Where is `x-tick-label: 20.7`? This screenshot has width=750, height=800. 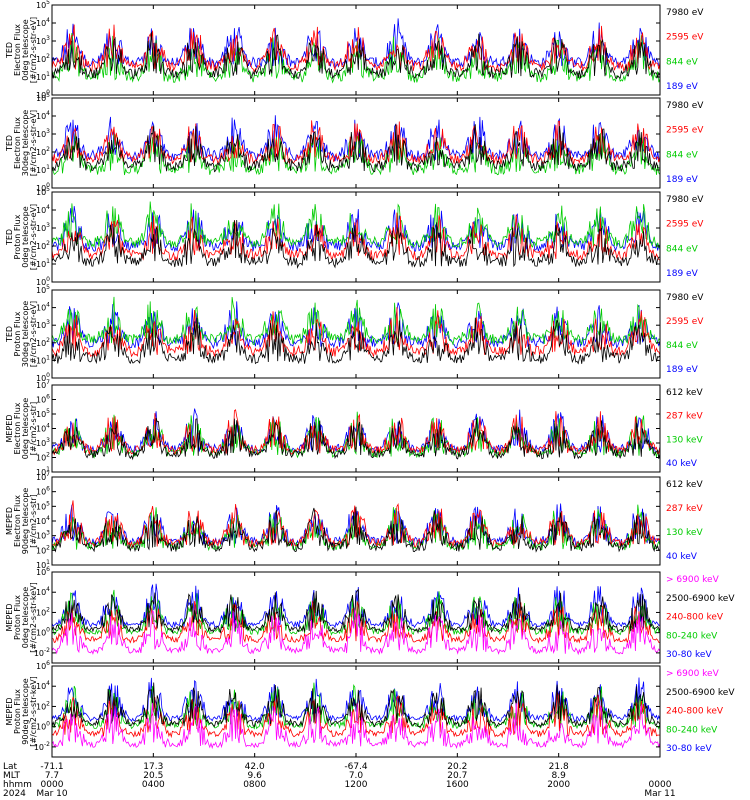
x-tick-label: 20.7 is located at coordinates (457, 776).